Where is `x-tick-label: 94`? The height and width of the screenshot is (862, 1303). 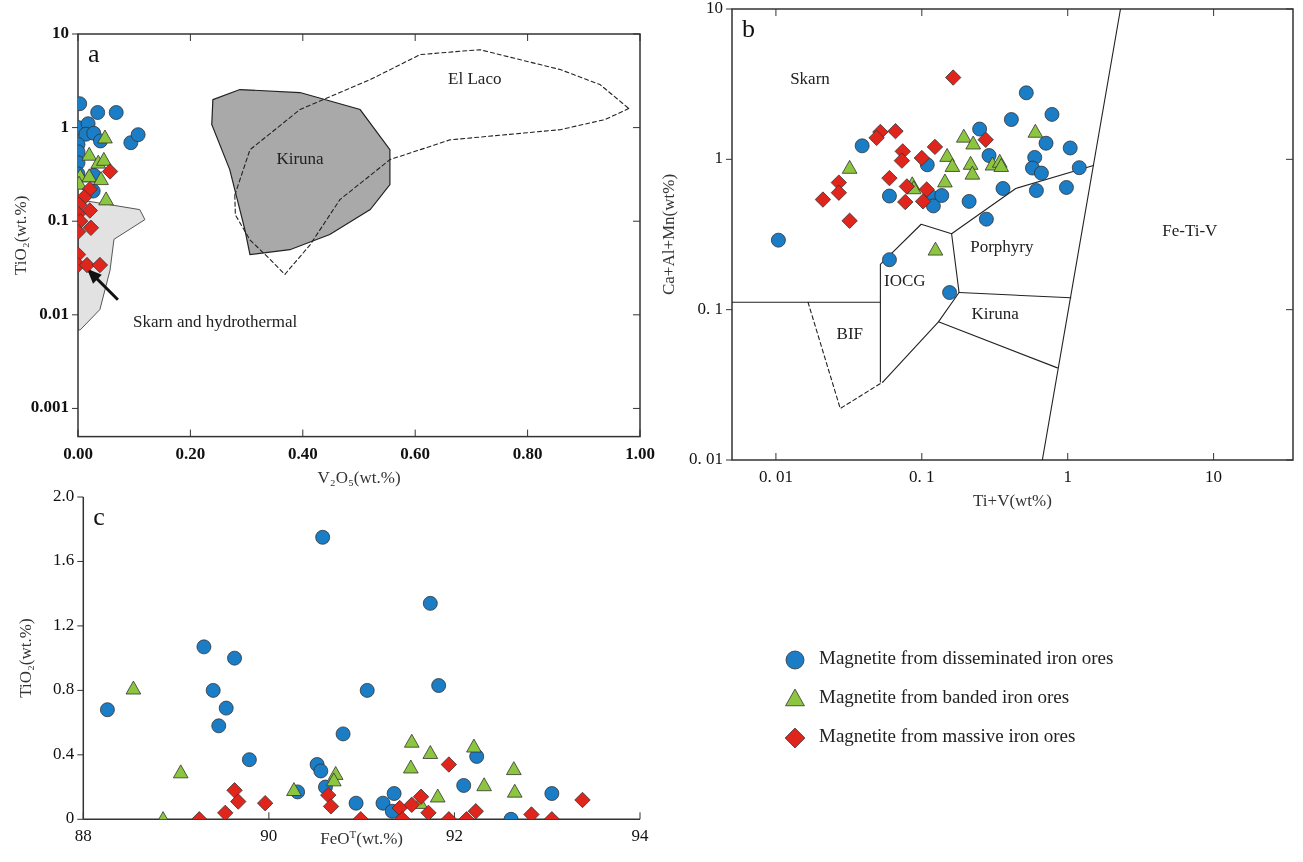 x-tick-label: 94 is located at coordinates (640, 836).